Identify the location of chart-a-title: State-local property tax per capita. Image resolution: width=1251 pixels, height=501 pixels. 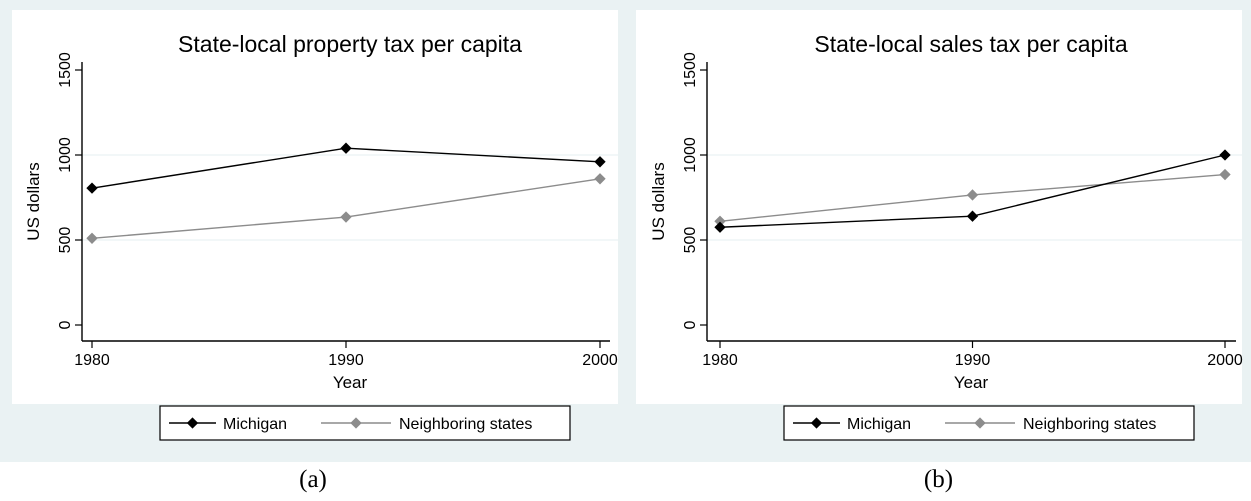
(350, 44).